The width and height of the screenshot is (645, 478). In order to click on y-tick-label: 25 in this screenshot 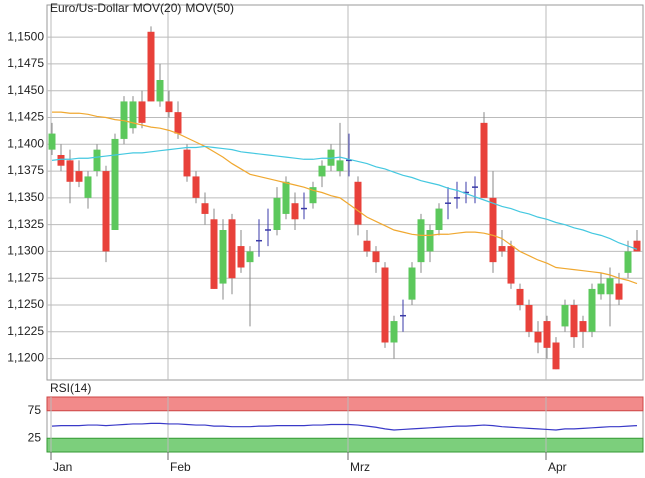, I will do `click(35, 437)`.